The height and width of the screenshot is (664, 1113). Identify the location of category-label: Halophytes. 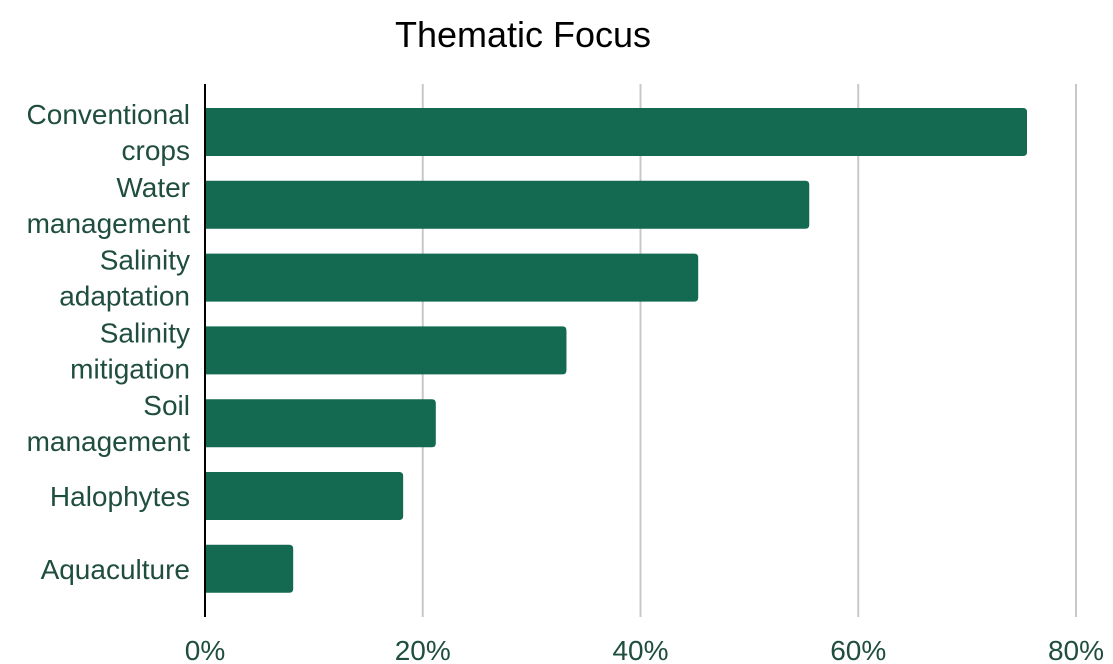
(120, 496).